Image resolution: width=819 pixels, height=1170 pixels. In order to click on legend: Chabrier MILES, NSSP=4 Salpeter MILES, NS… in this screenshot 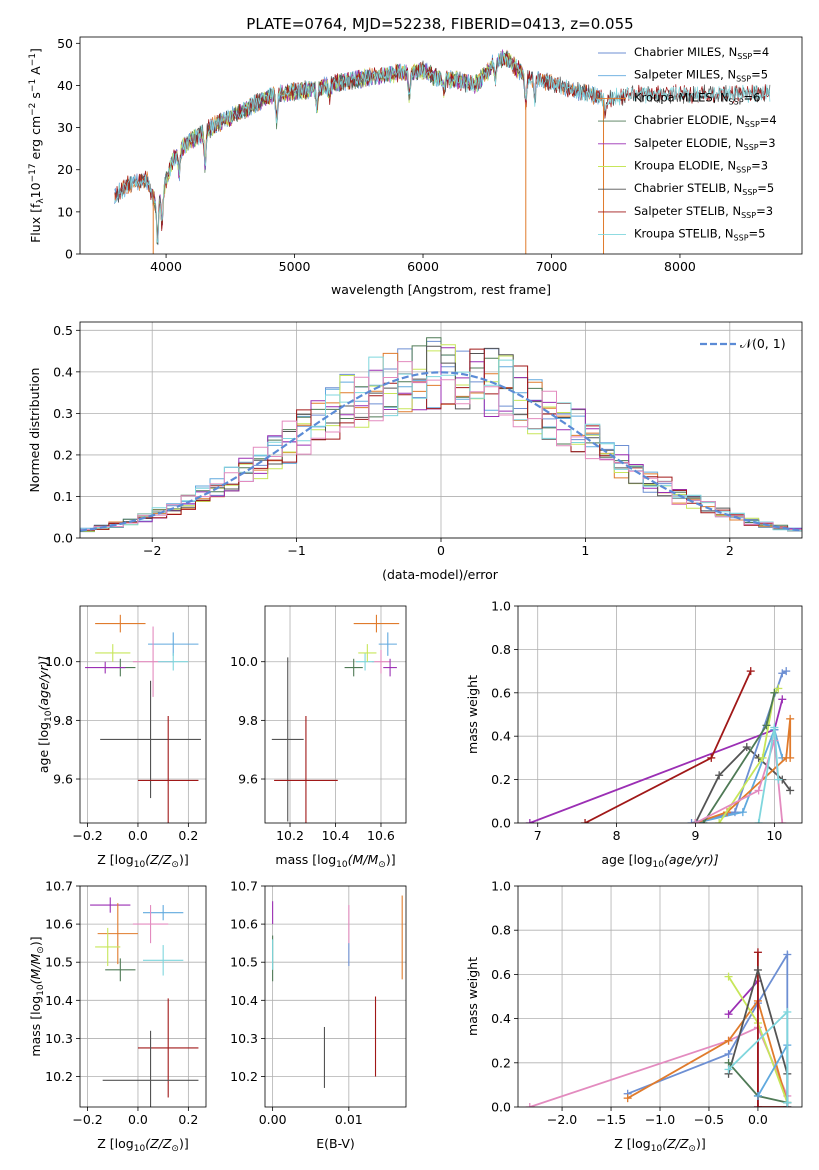, I will do `click(687, 144)`.